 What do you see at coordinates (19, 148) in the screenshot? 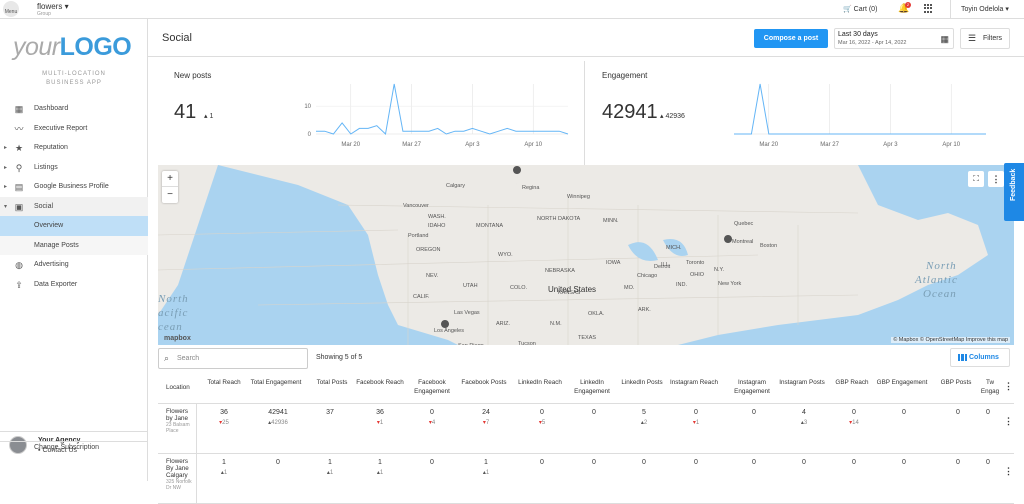
I see `star-icon: ★` at bounding box center [19, 148].